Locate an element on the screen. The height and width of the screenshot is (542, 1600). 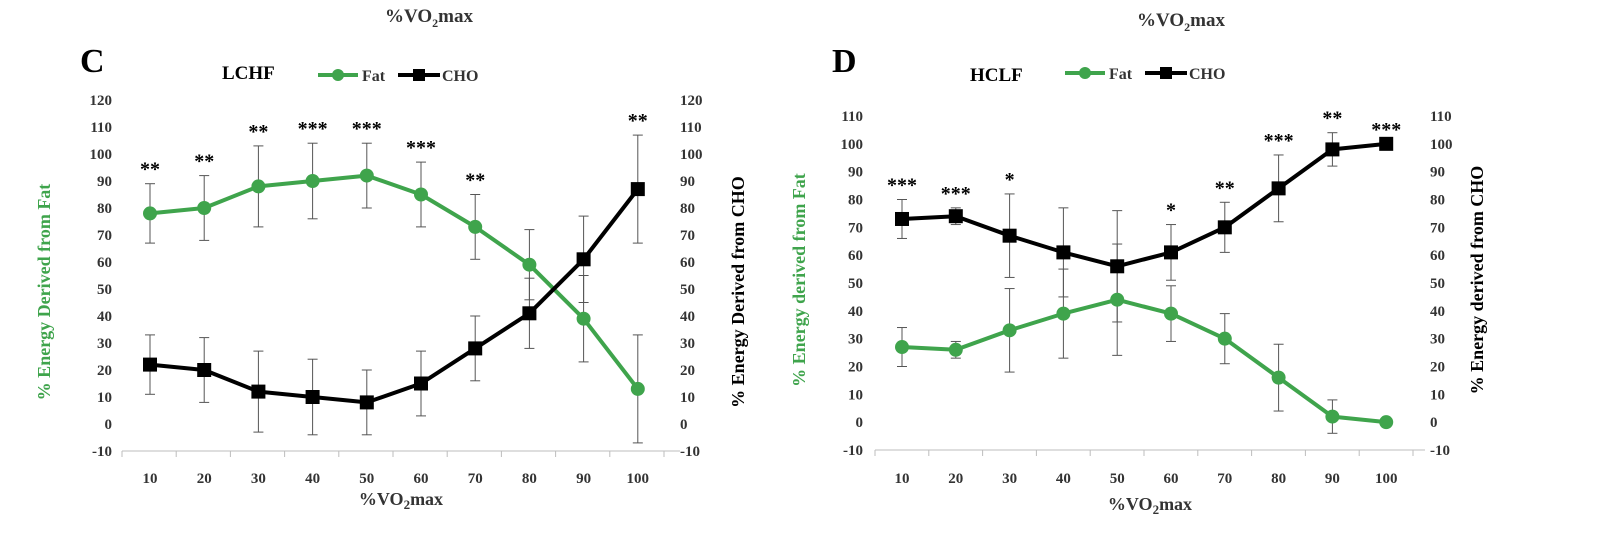
top-axis-label-left: %VO2max is located at coordinates (429, 18).